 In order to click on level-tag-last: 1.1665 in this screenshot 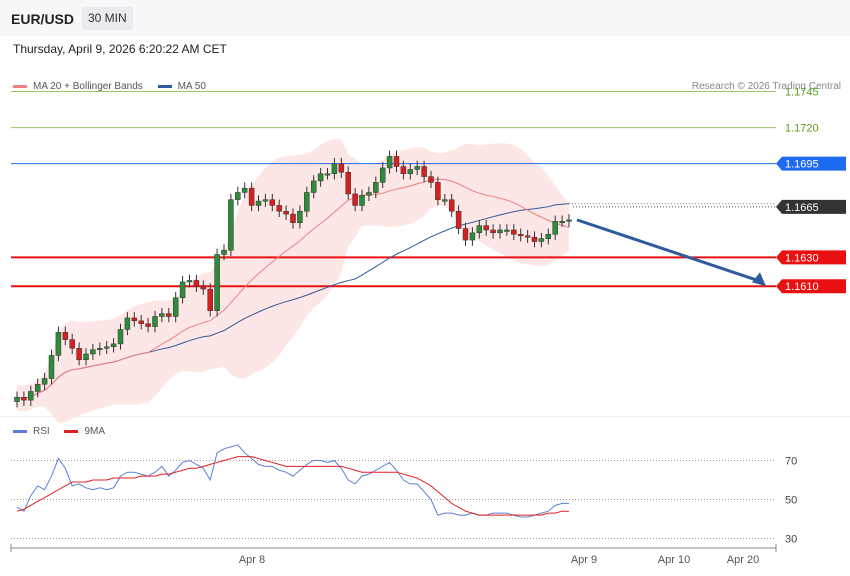, I will do `click(811, 206)`.